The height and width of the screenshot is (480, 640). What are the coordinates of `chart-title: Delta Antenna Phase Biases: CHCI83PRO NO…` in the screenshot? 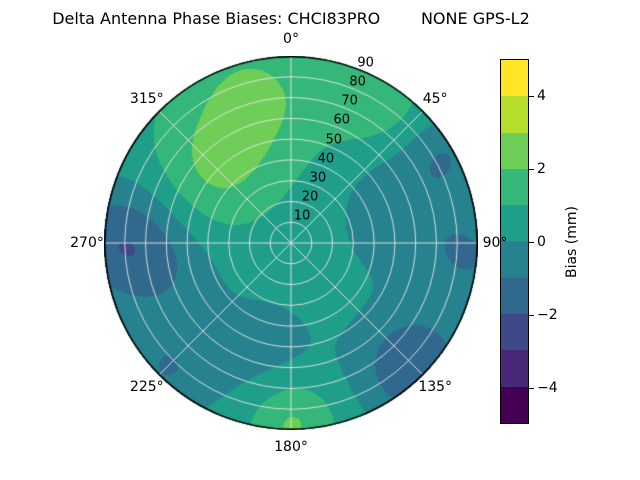 It's located at (291, 18).